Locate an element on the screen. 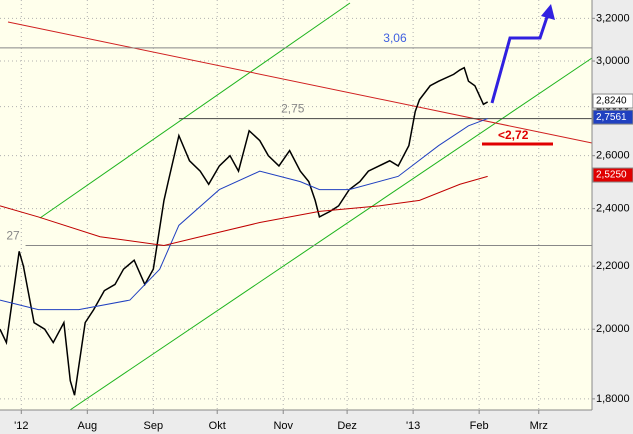 Image resolution: width=633 pixels, height=434 pixels. last-value-label: 2,8240 is located at coordinates (611, 101).